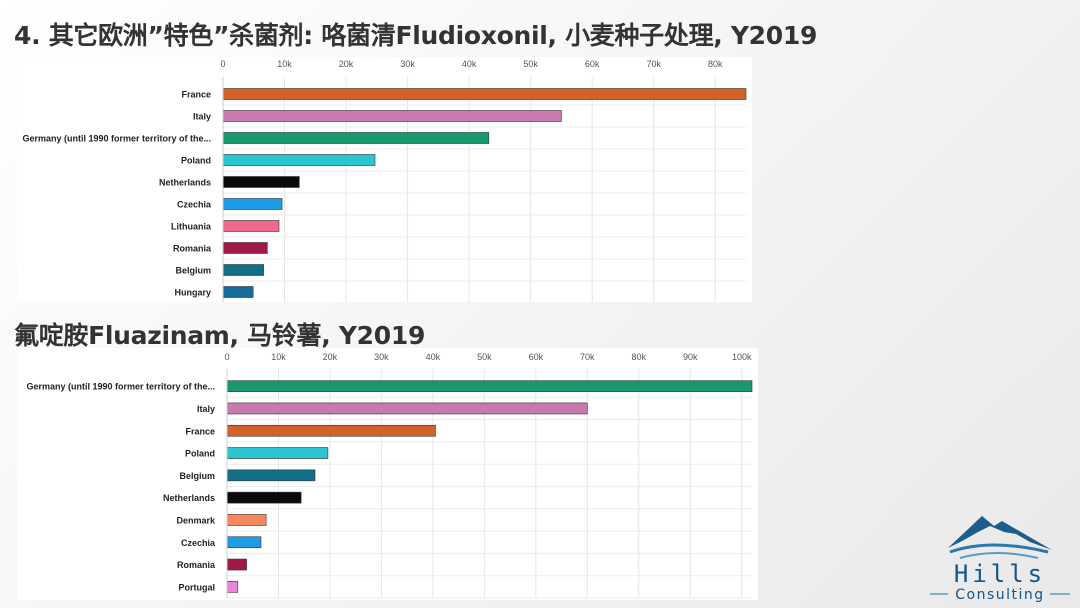 This screenshot has height=608, width=1080. I want to click on logo-text-consulting: Consulting, so click(999, 595).